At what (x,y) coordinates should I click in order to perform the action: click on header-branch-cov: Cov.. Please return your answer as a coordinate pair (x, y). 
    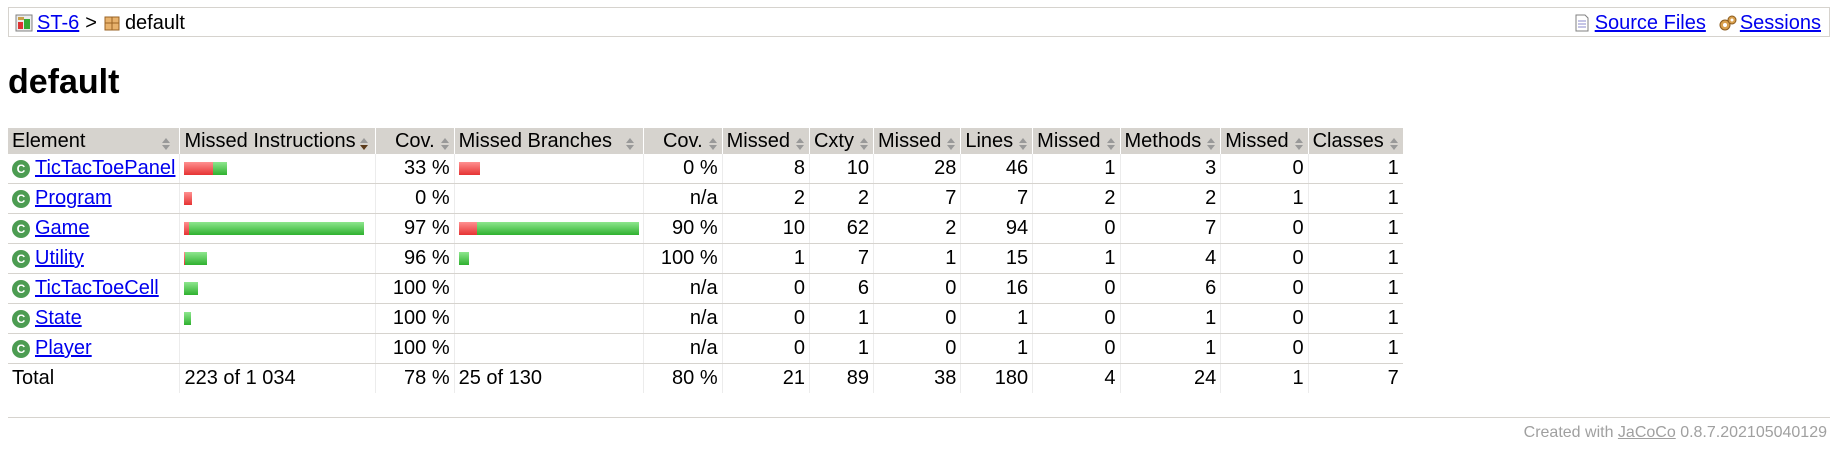
    Looking at the image, I should click on (682, 141).